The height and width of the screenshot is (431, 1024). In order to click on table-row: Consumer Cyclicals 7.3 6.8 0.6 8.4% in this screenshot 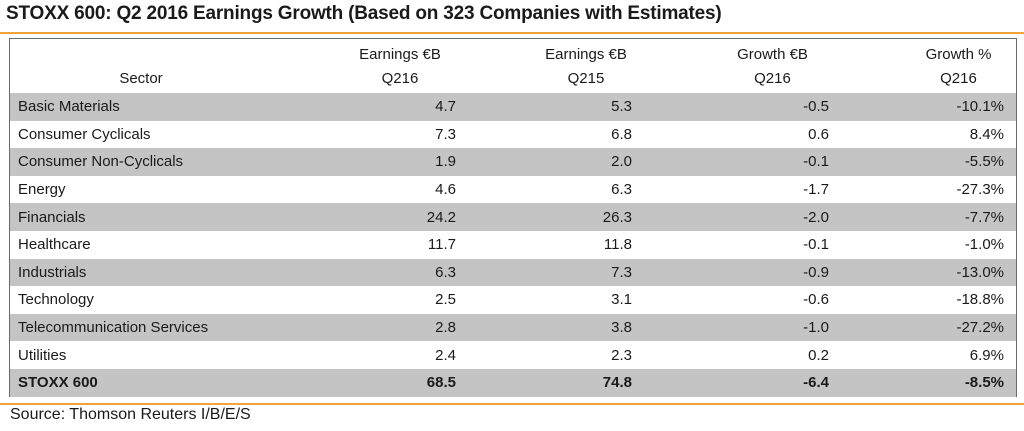, I will do `click(513, 135)`.